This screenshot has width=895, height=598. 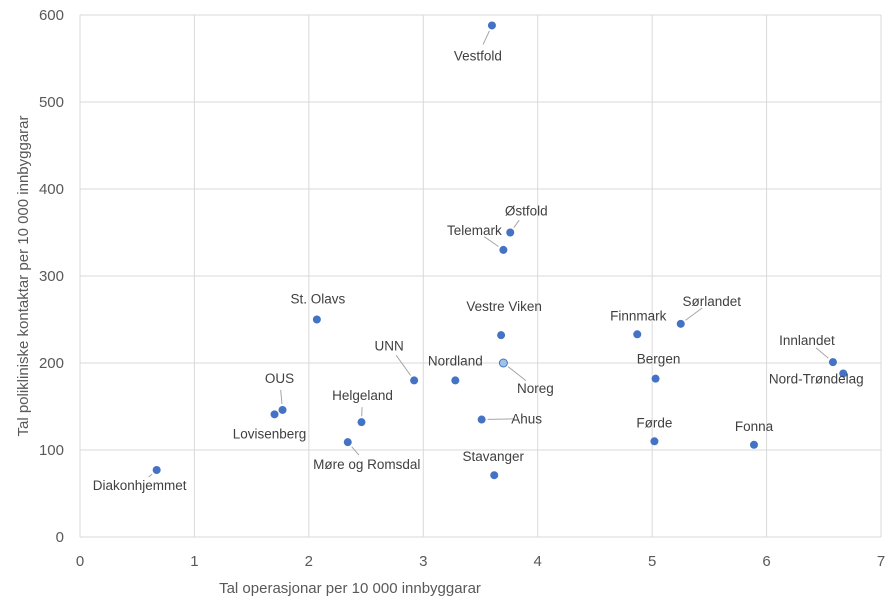 I want to click on x-tick-label: 2, so click(x=309, y=561).